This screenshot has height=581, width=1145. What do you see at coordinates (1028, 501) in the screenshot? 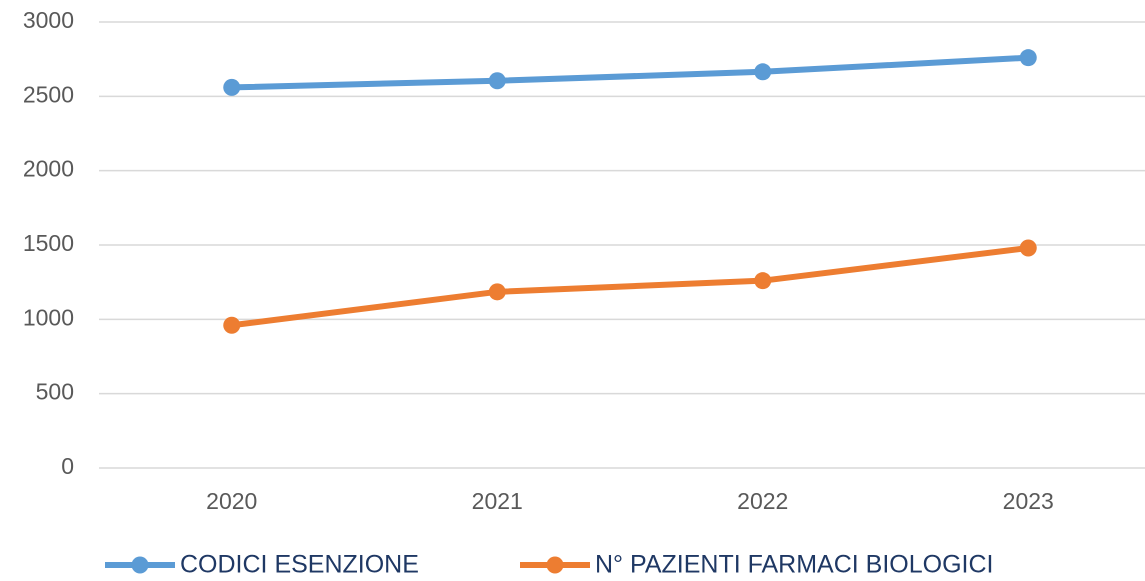
I see `x-tick-label: 2023` at bounding box center [1028, 501].